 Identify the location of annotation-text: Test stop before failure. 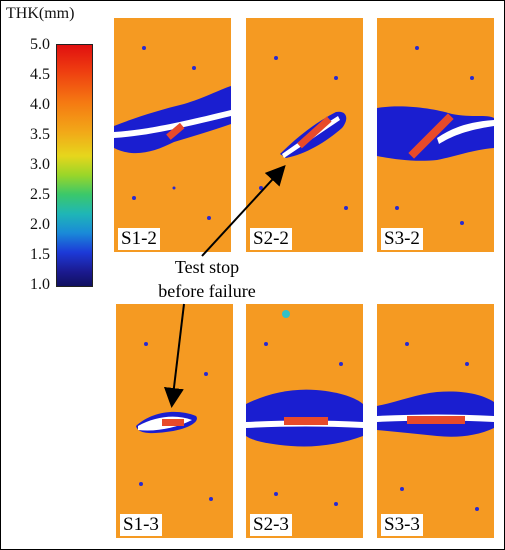
(207, 279).